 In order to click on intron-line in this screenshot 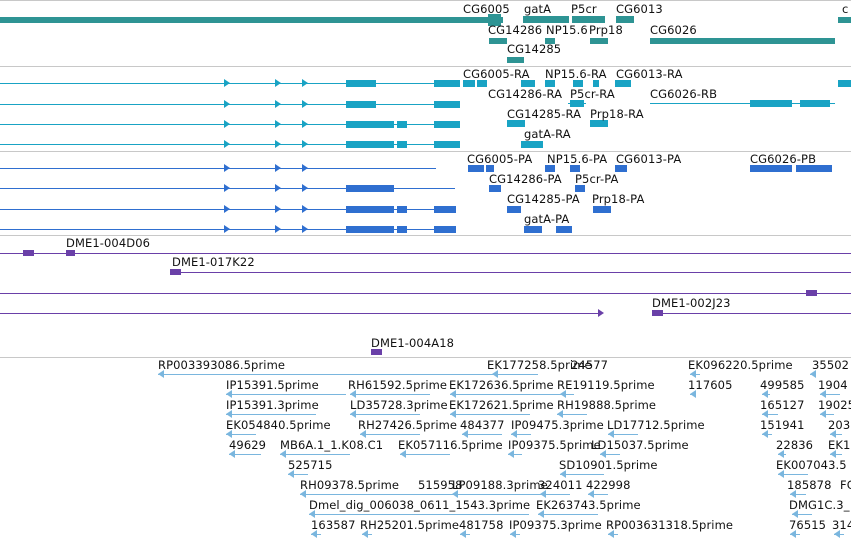, I will do `click(218, 168)`.